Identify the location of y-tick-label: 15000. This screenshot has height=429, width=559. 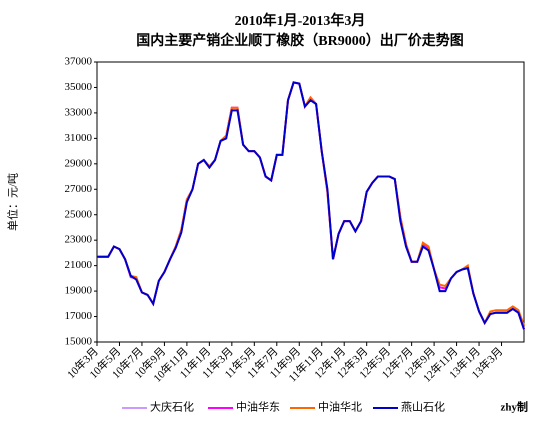
(79, 342).